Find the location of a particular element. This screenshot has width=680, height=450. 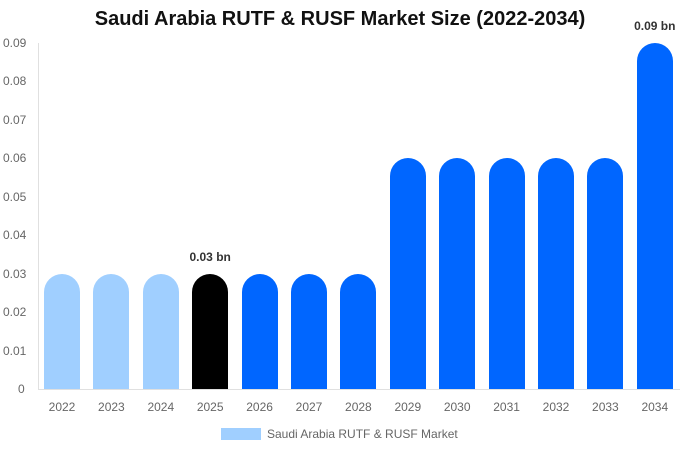

x-tick-label: 2033 is located at coordinates (605, 407).